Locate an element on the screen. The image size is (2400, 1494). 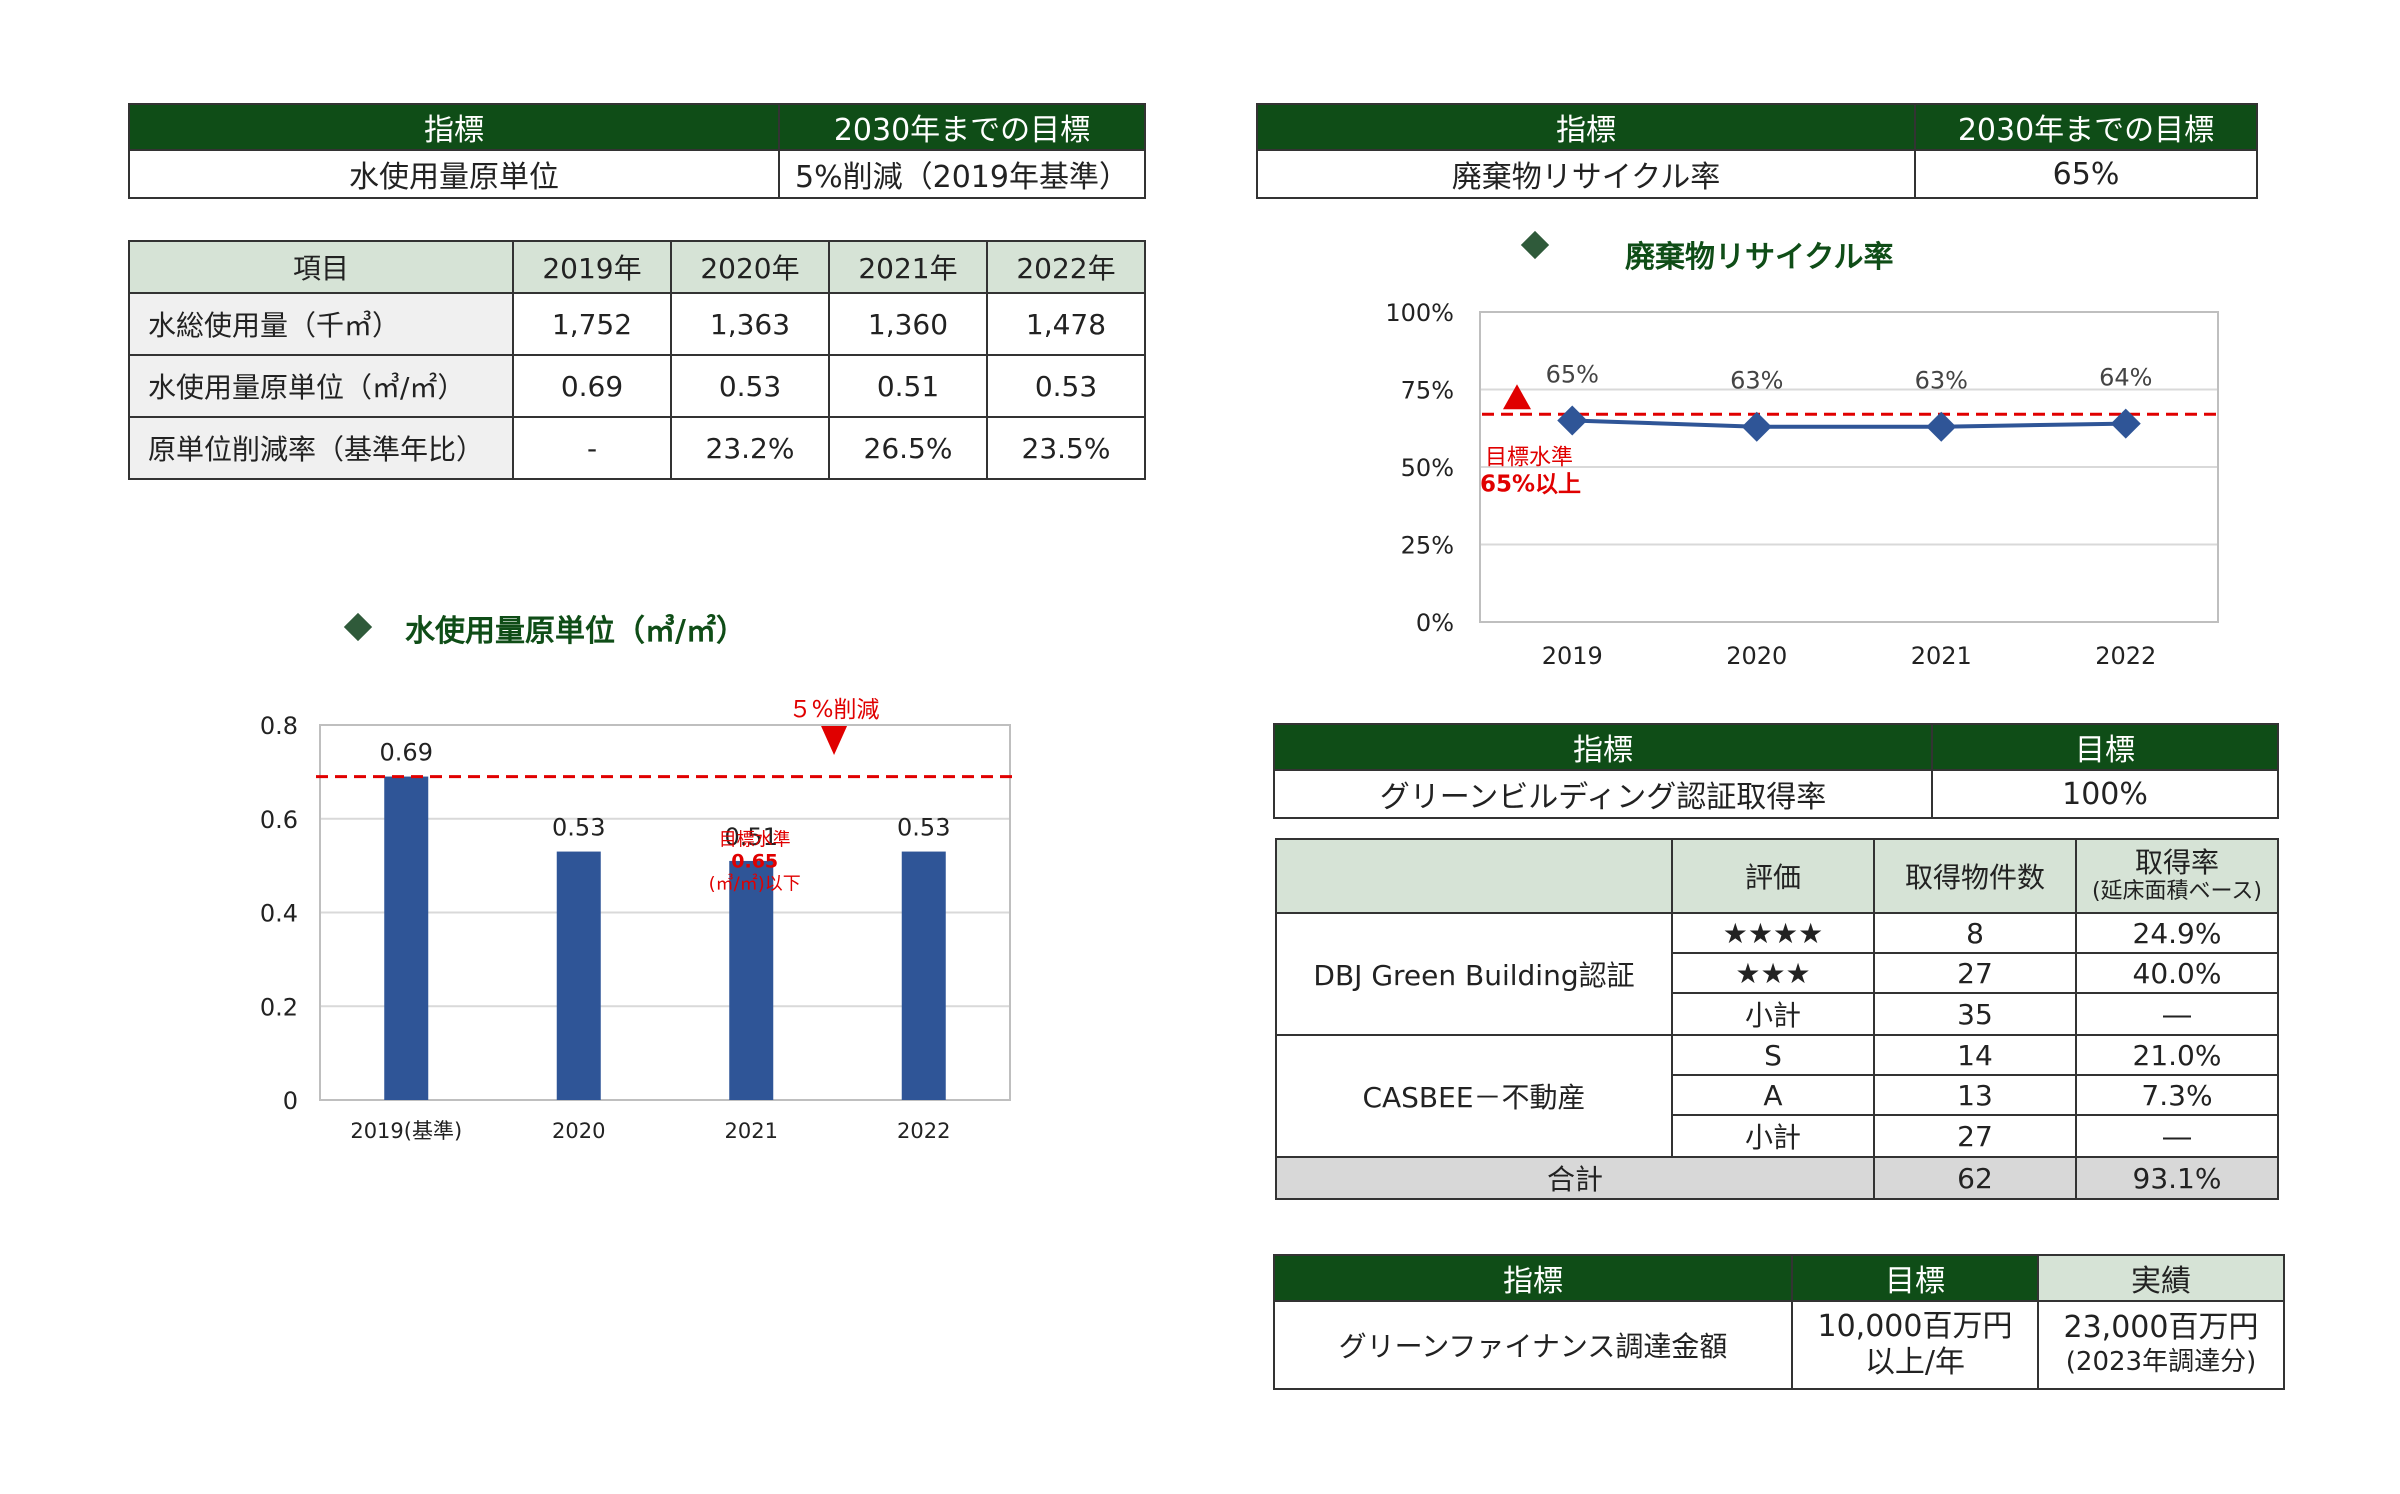
indicator-green-building: グリーンビルディング認証取得率 is located at coordinates (1603, 794).